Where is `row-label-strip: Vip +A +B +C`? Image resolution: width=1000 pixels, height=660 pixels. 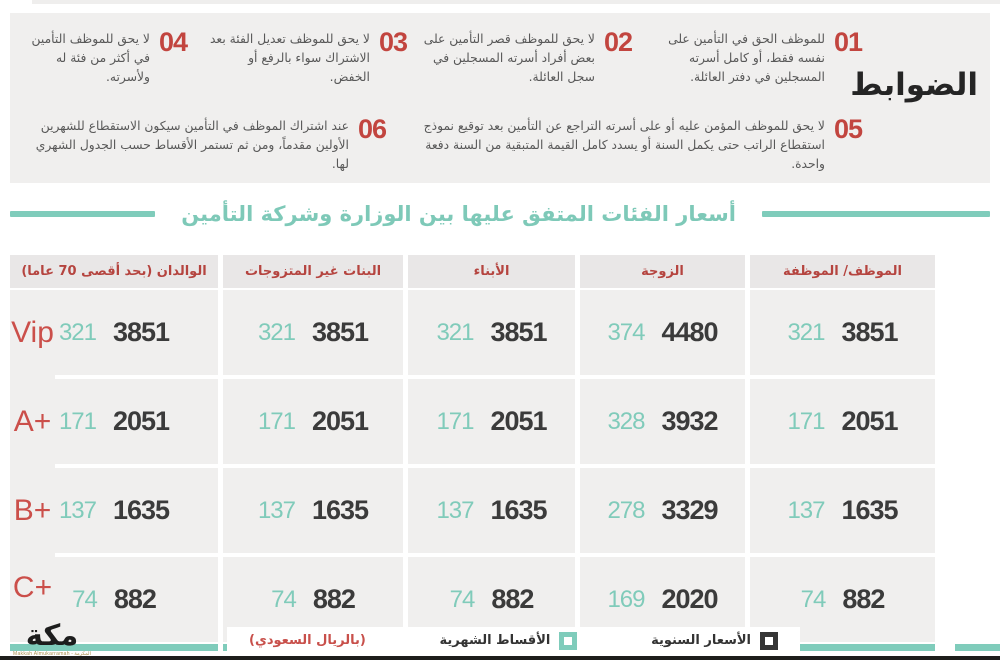
row-label-strip: Vip +A +B +C is located at coordinates (32, 454).